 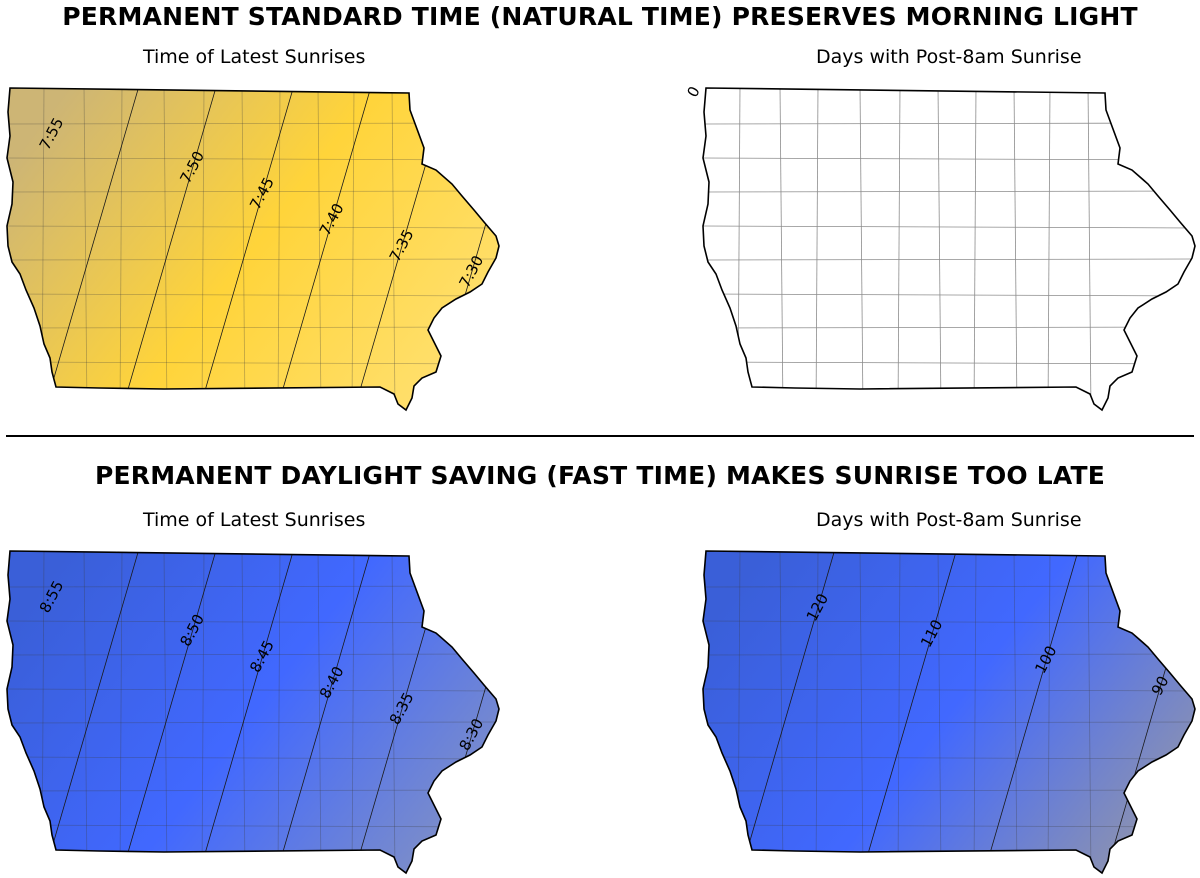 What do you see at coordinates (600, 436) in the screenshot?
I see `section-divider` at bounding box center [600, 436].